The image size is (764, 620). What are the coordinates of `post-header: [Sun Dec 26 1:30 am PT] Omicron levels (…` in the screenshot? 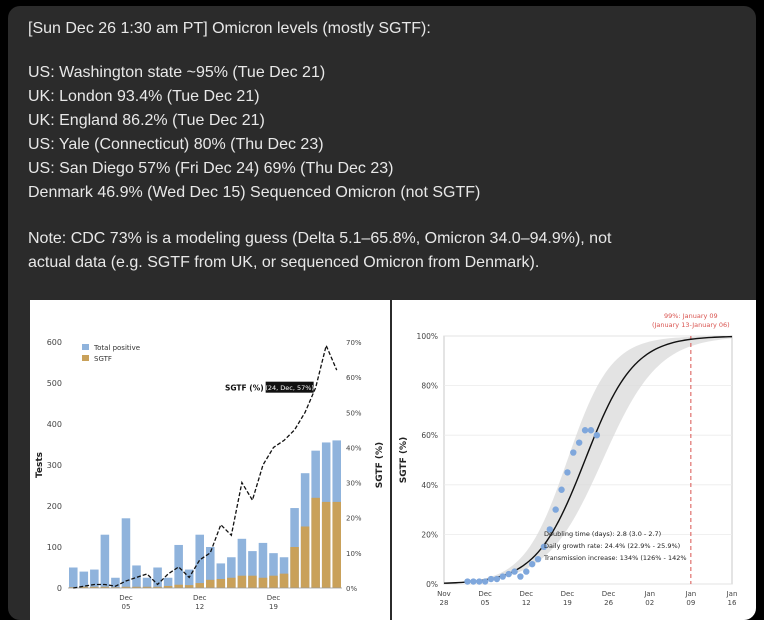 It's located at (229, 28).